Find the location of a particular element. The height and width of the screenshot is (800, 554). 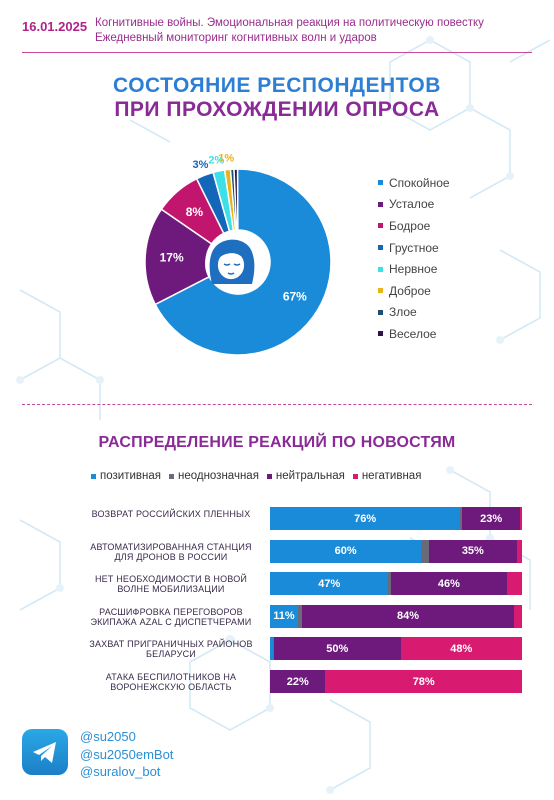

legend-label: Веселое is located at coordinates (413, 333).